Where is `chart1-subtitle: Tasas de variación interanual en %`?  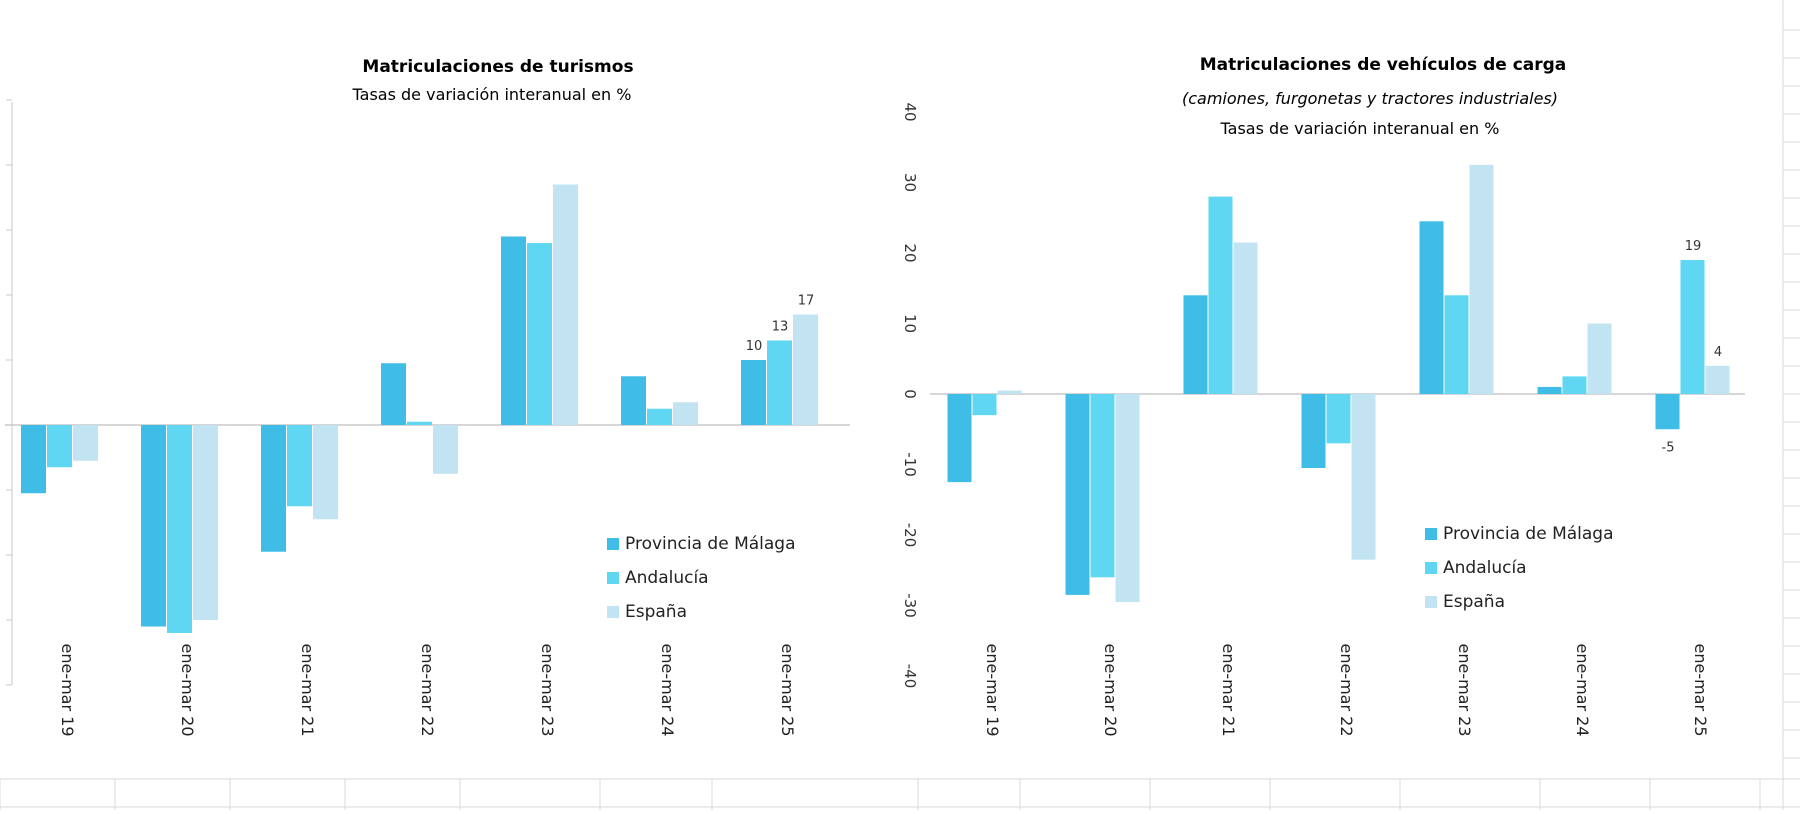 chart1-subtitle: Tasas de variación interanual en % is located at coordinates (492, 94).